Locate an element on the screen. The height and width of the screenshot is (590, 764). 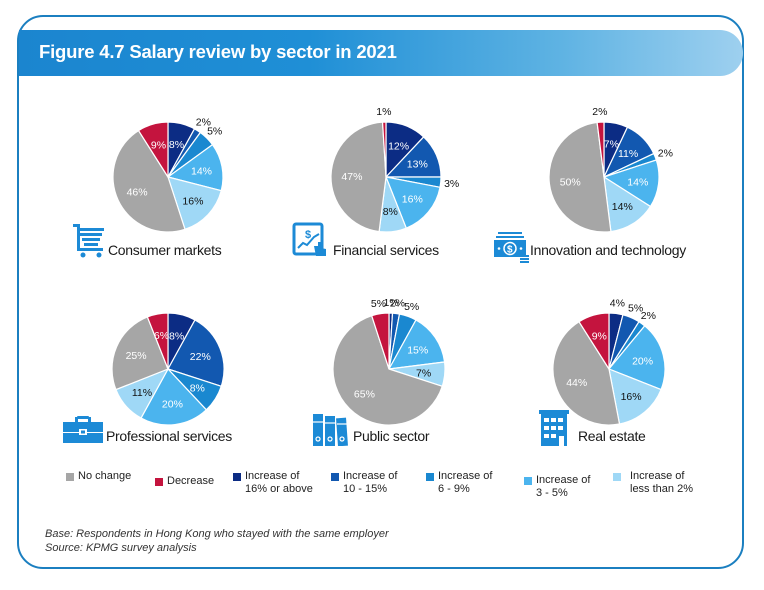
money-bill-icon: $ is located at coordinates (511, 247).